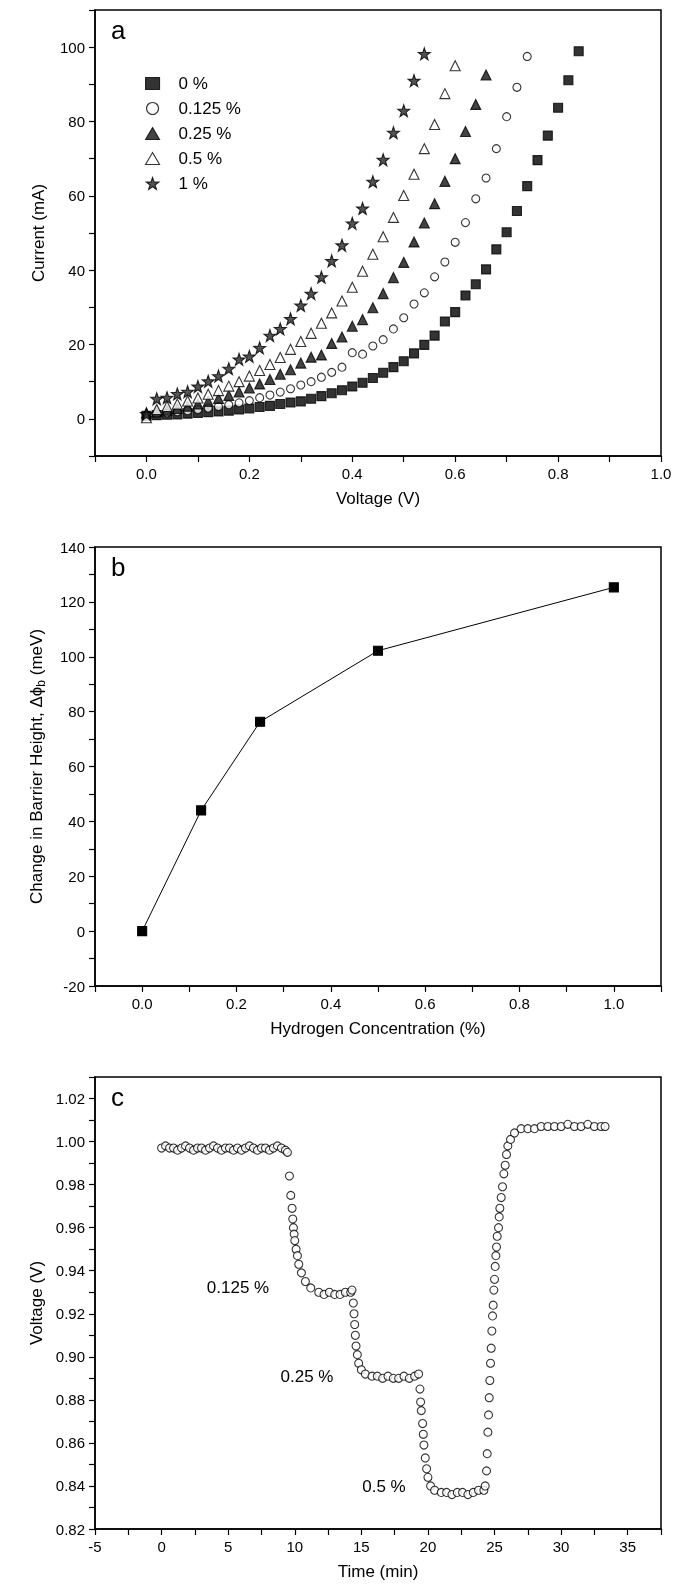 This screenshot has width=675, height=1593. What do you see at coordinates (628, 1546) in the screenshot?
I see `x-tick-label: 35` at bounding box center [628, 1546].